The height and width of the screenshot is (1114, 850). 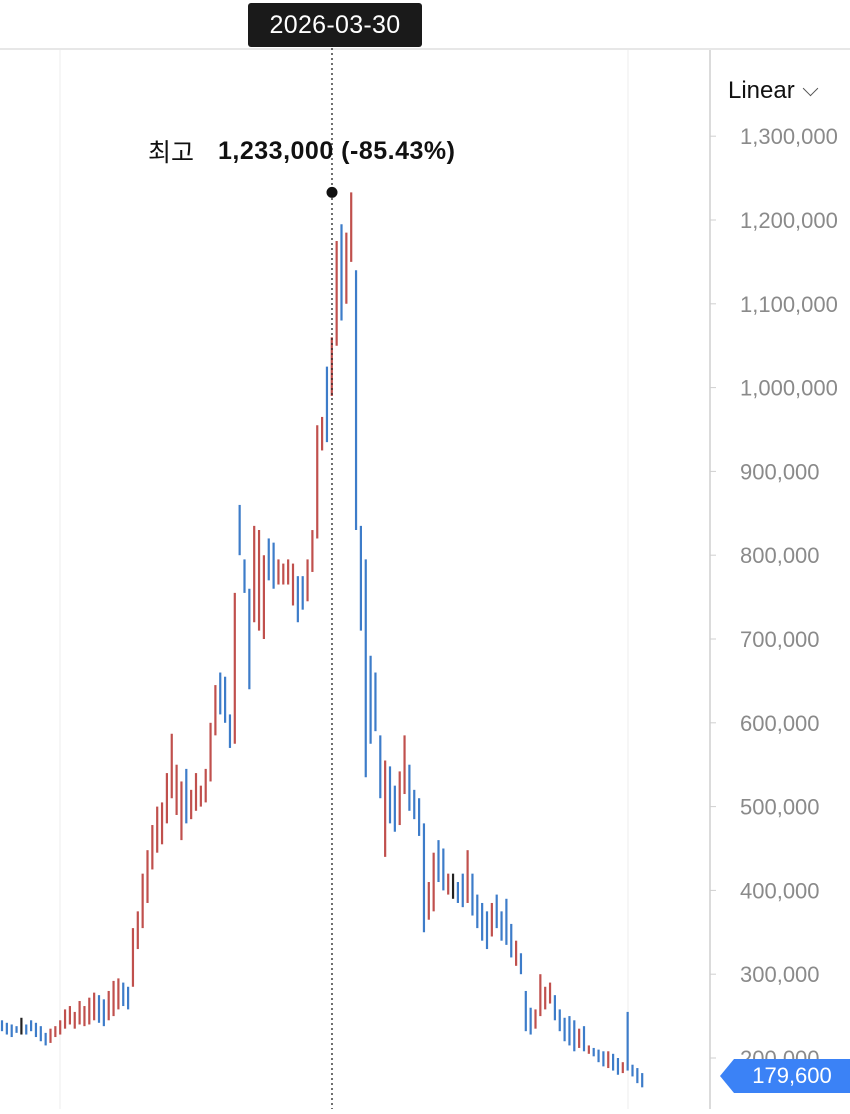 I want to click on current-price-label: 179,600, so click(x=792, y=1075).